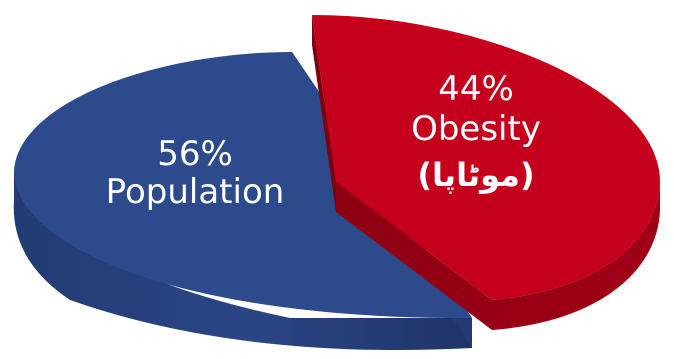 The image size is (674, 359). What do you see at coordinates (195, 192) in the screenshot?
I see `label-population-name: Population` at bounding box center [195, 192].